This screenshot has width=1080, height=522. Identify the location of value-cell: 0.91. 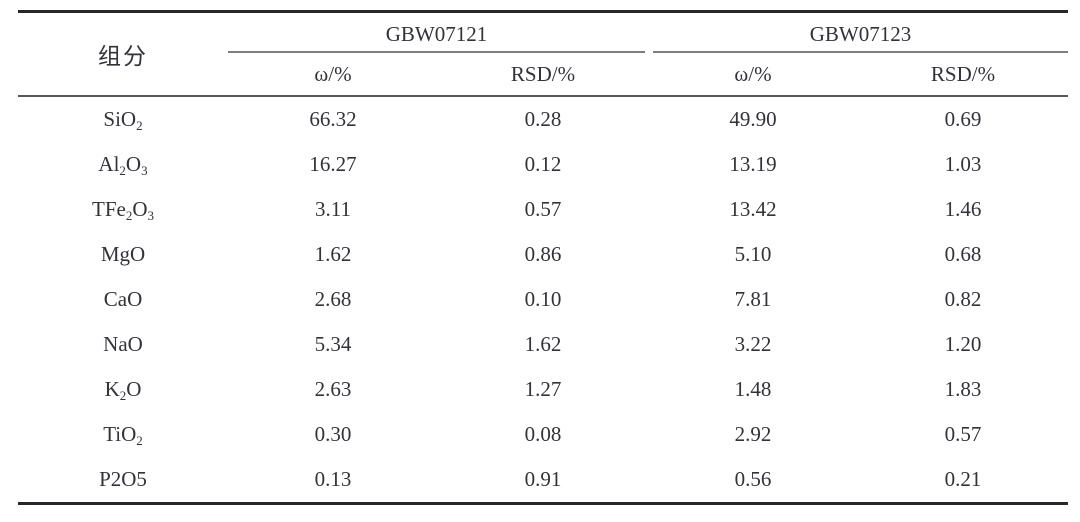
(543, 479).